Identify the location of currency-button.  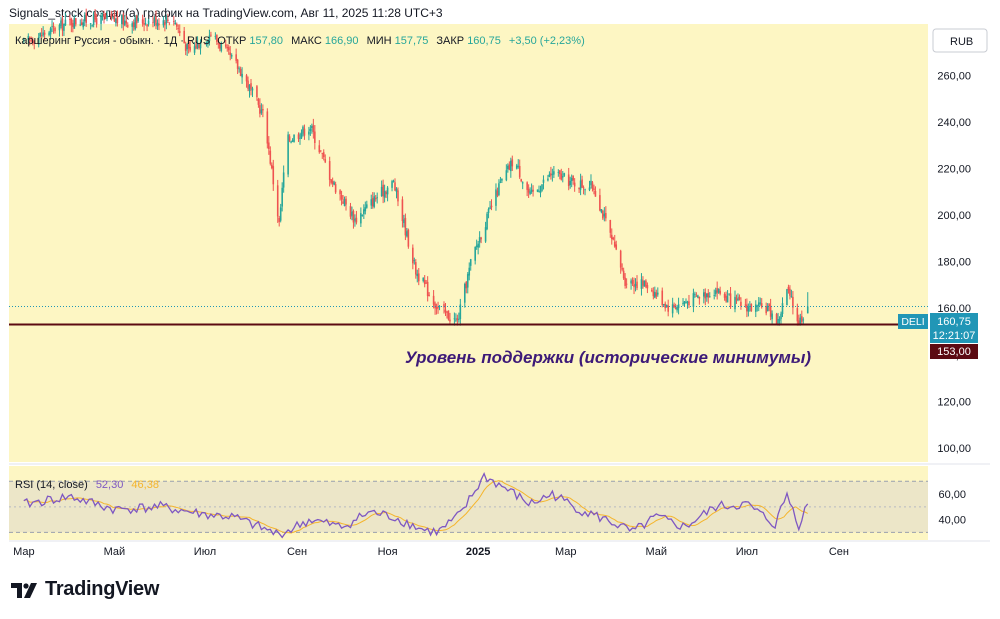
(960, 40).